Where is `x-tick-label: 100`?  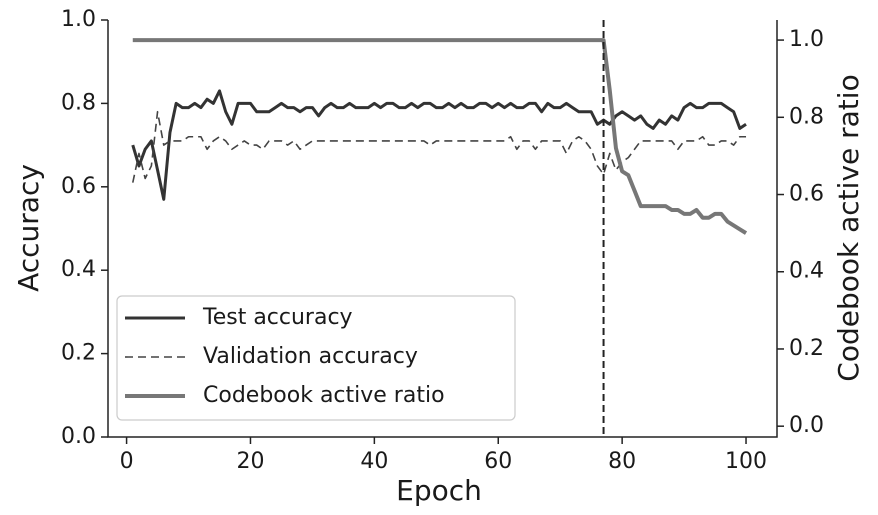 x-tick-label: 100 is located at coordinates (746, 461).